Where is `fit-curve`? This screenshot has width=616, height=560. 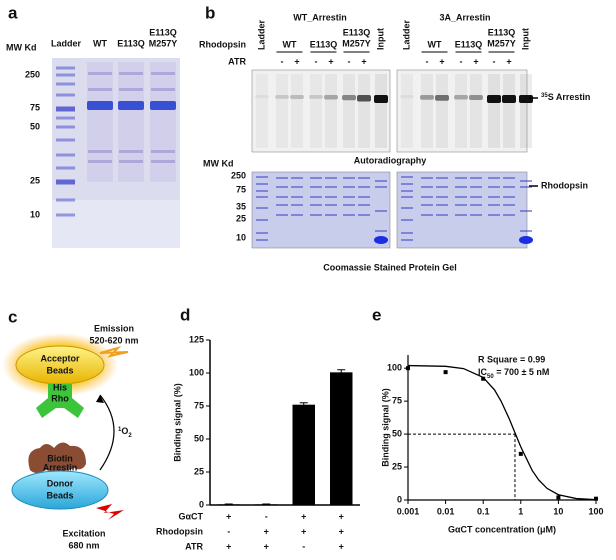 fit-curve is located at coordinates (502, 432).